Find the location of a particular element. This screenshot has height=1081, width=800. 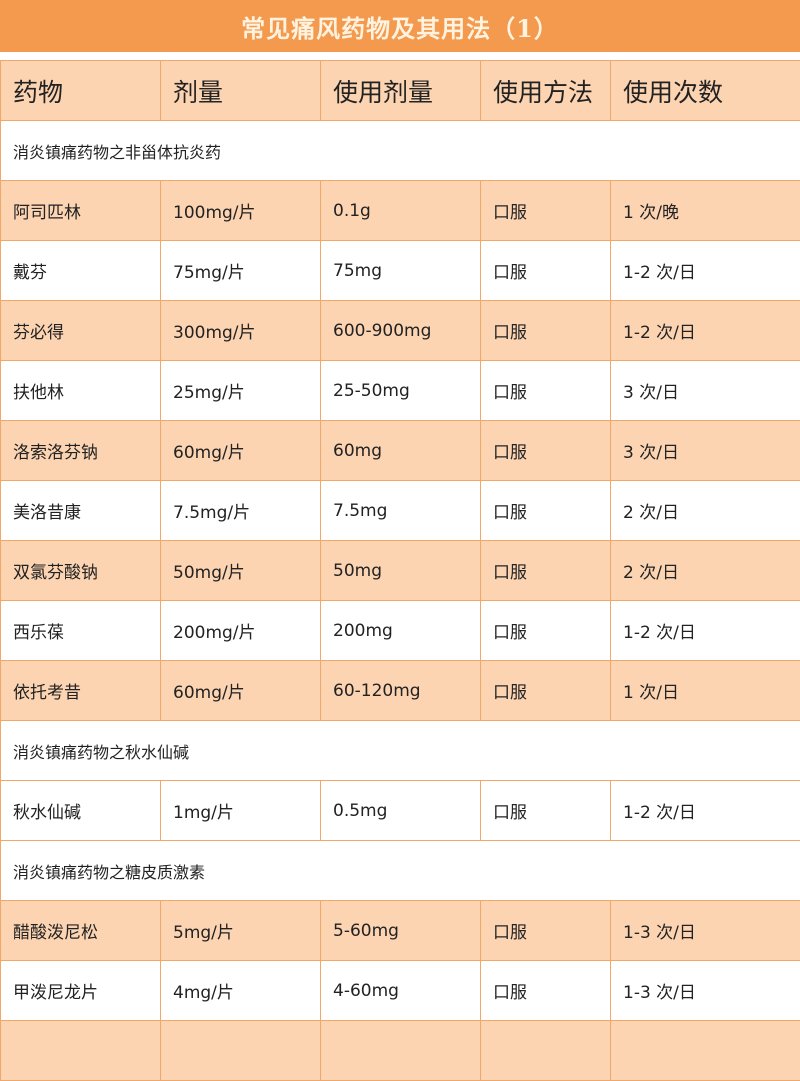

cell-drug-name: 甲泼尼龙片 is located at coordinates (81, 991).